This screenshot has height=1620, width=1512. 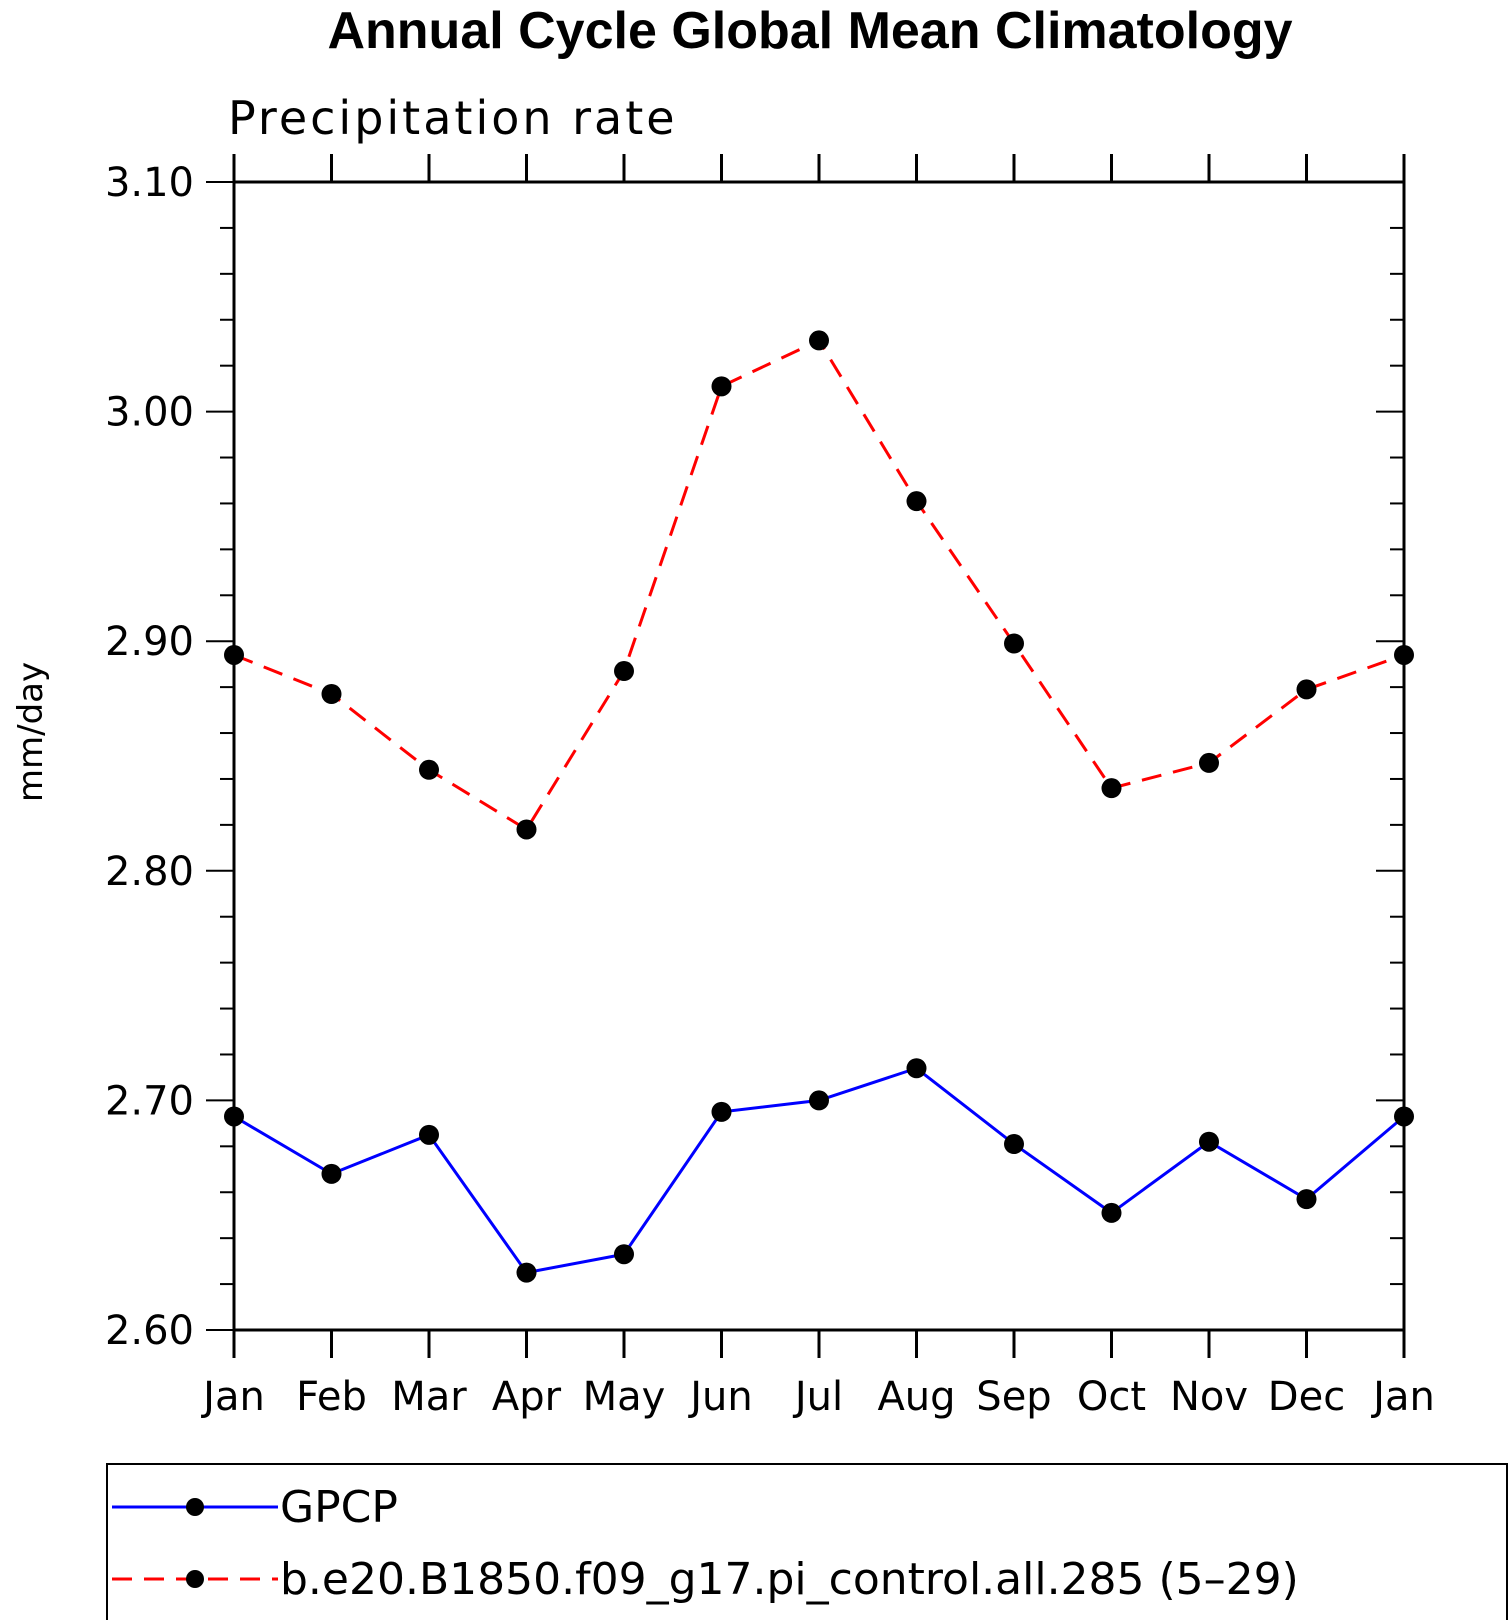 I want to click on y-tick-label: 2.60, so click(x=149, y=1331).